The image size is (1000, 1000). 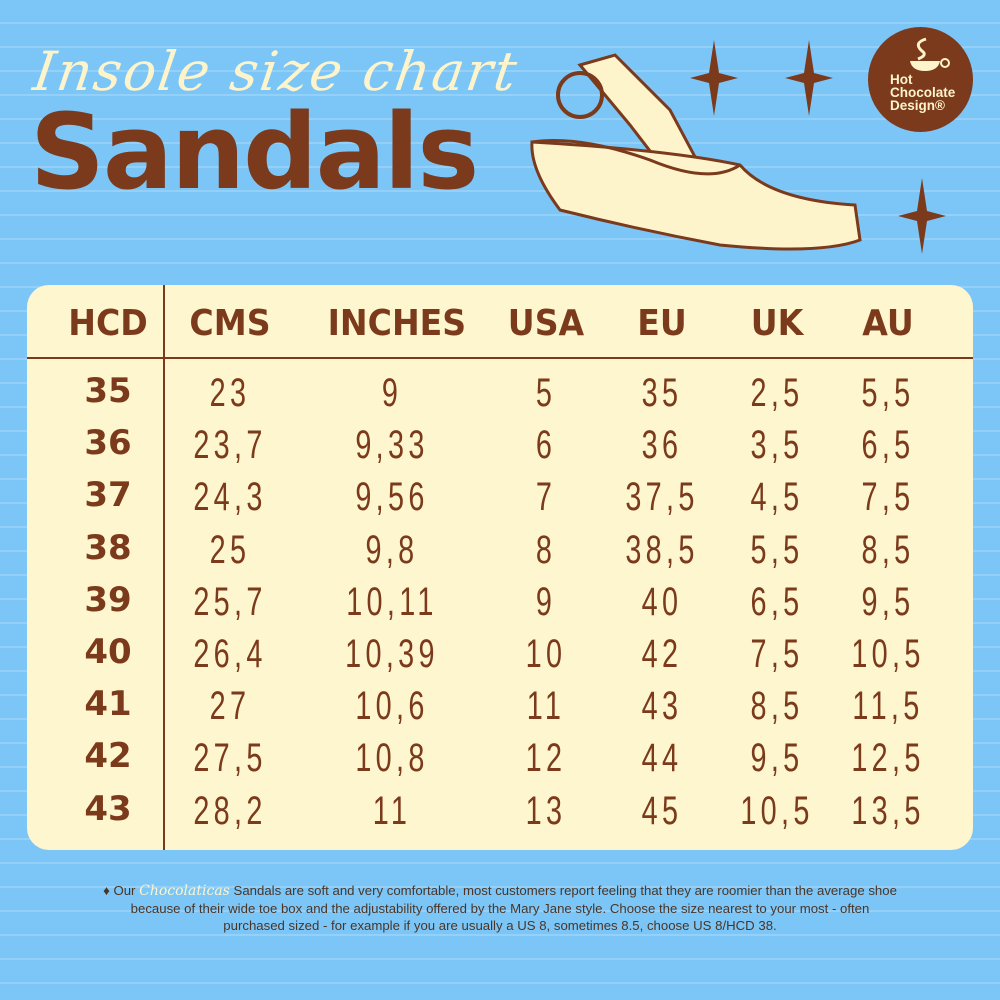 I want to click on table-cell-usa: 5, so click(x=546, y=393).